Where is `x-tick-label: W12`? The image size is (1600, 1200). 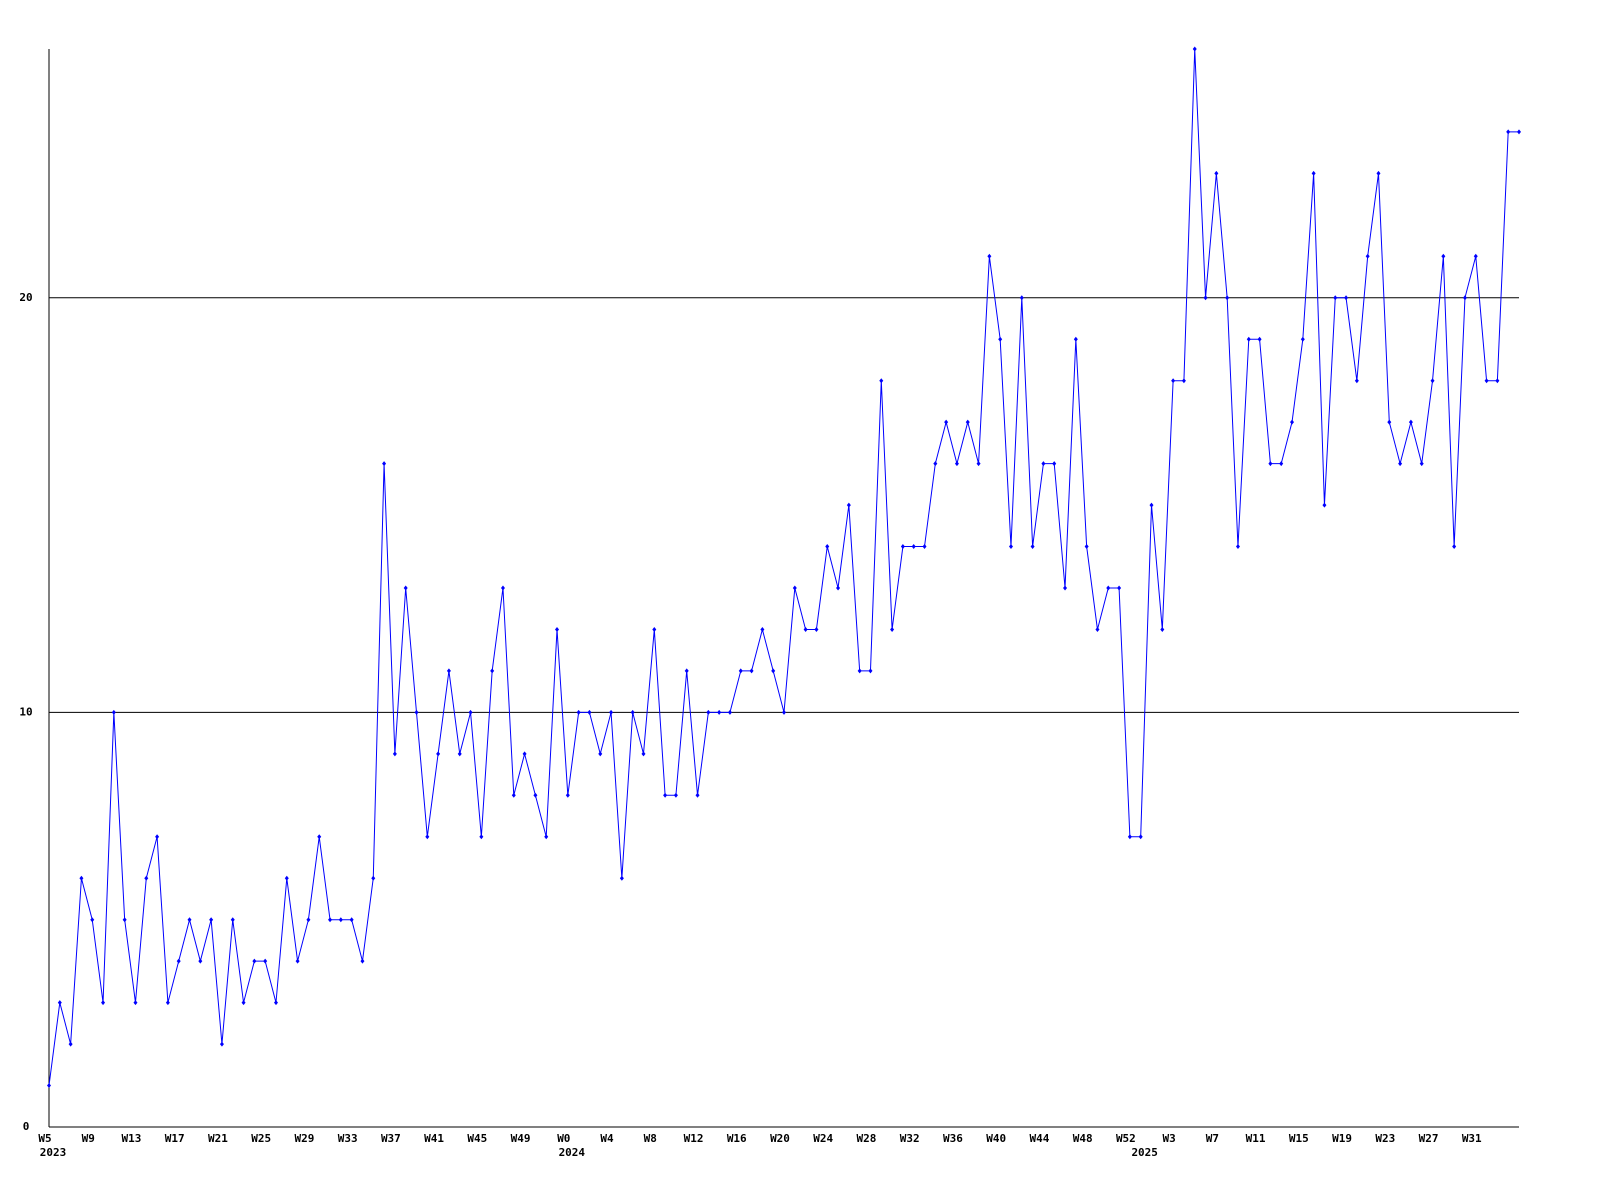 x-tick-label: W12 is located at coordinates (694, 1138).